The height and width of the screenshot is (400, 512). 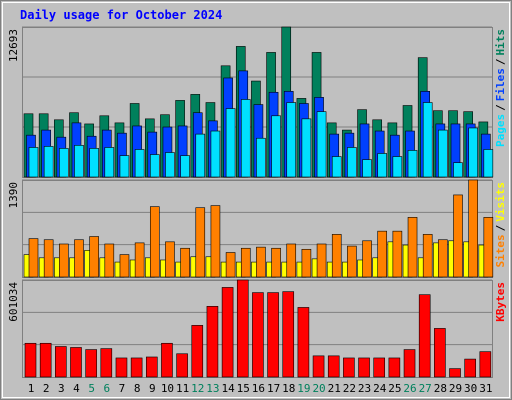 I want to click on x-tick-label: 8, so click(x=137, y=388).